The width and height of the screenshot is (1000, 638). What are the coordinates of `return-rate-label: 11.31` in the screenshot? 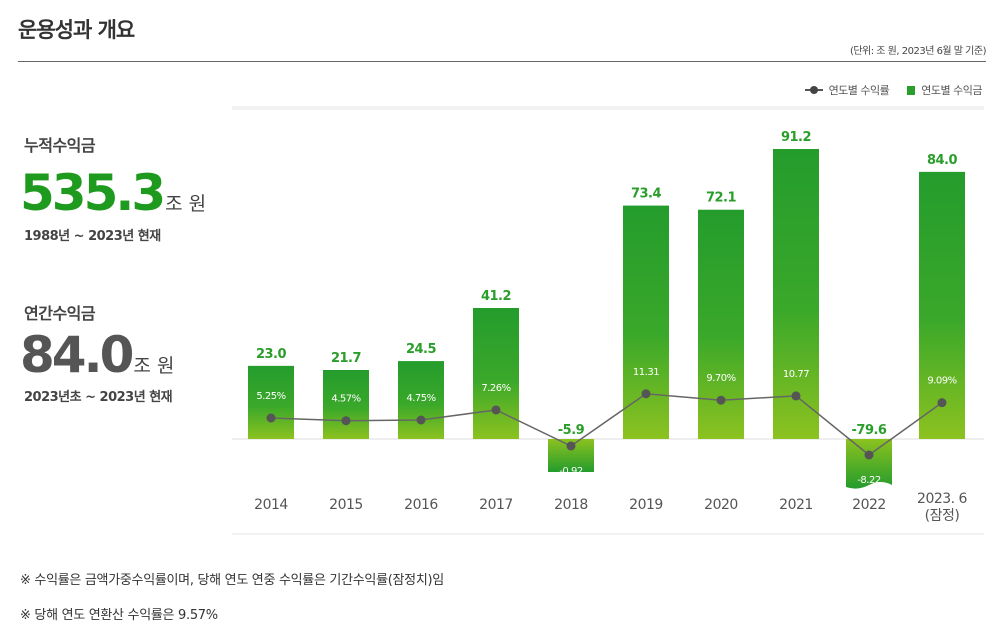 It's located at (646, 372).